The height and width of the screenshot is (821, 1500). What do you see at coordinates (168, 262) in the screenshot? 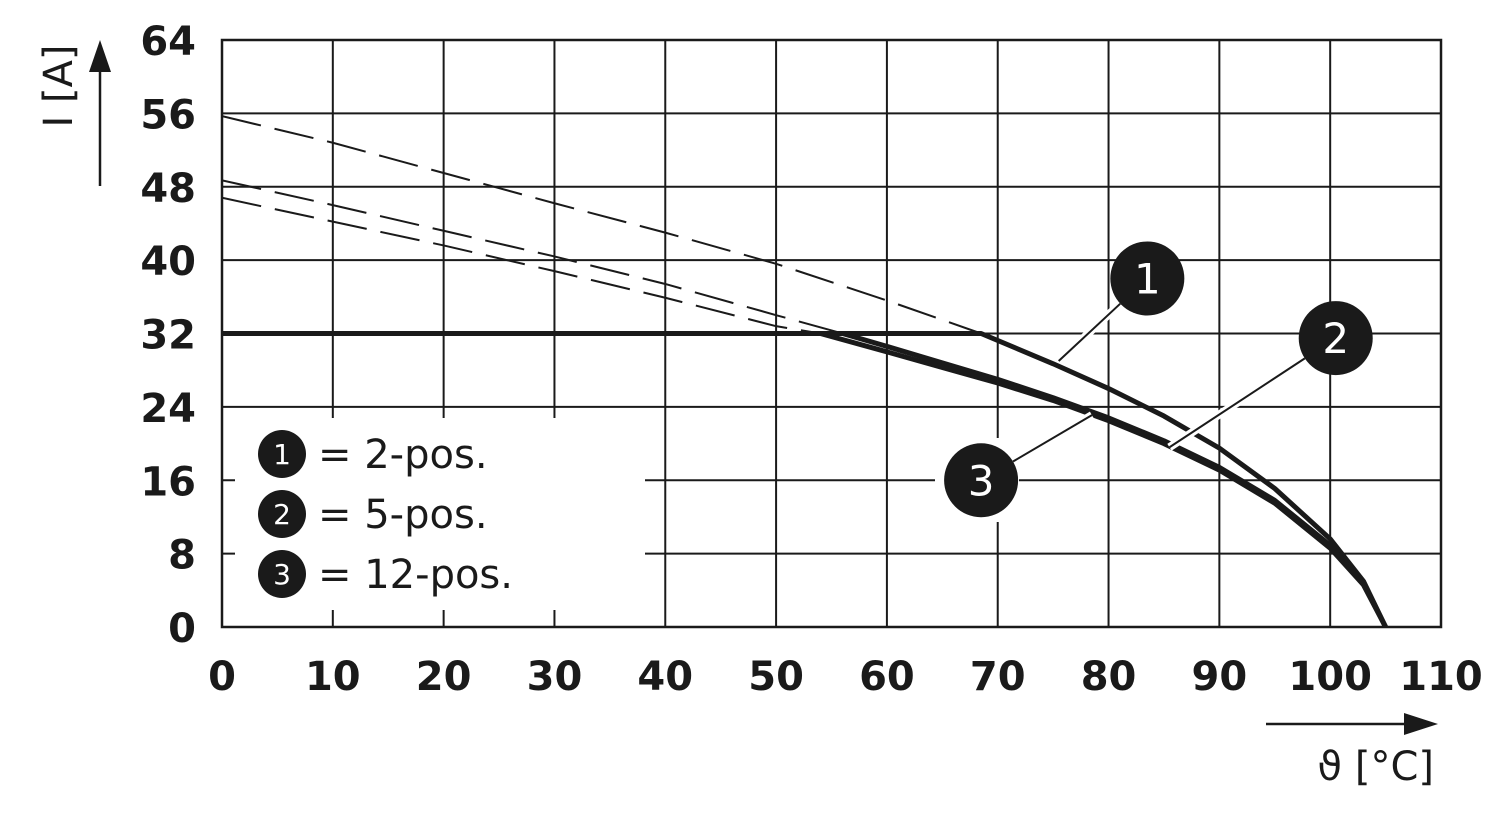
I see `y-tick-label: 40` at bounding box center [168, 262].